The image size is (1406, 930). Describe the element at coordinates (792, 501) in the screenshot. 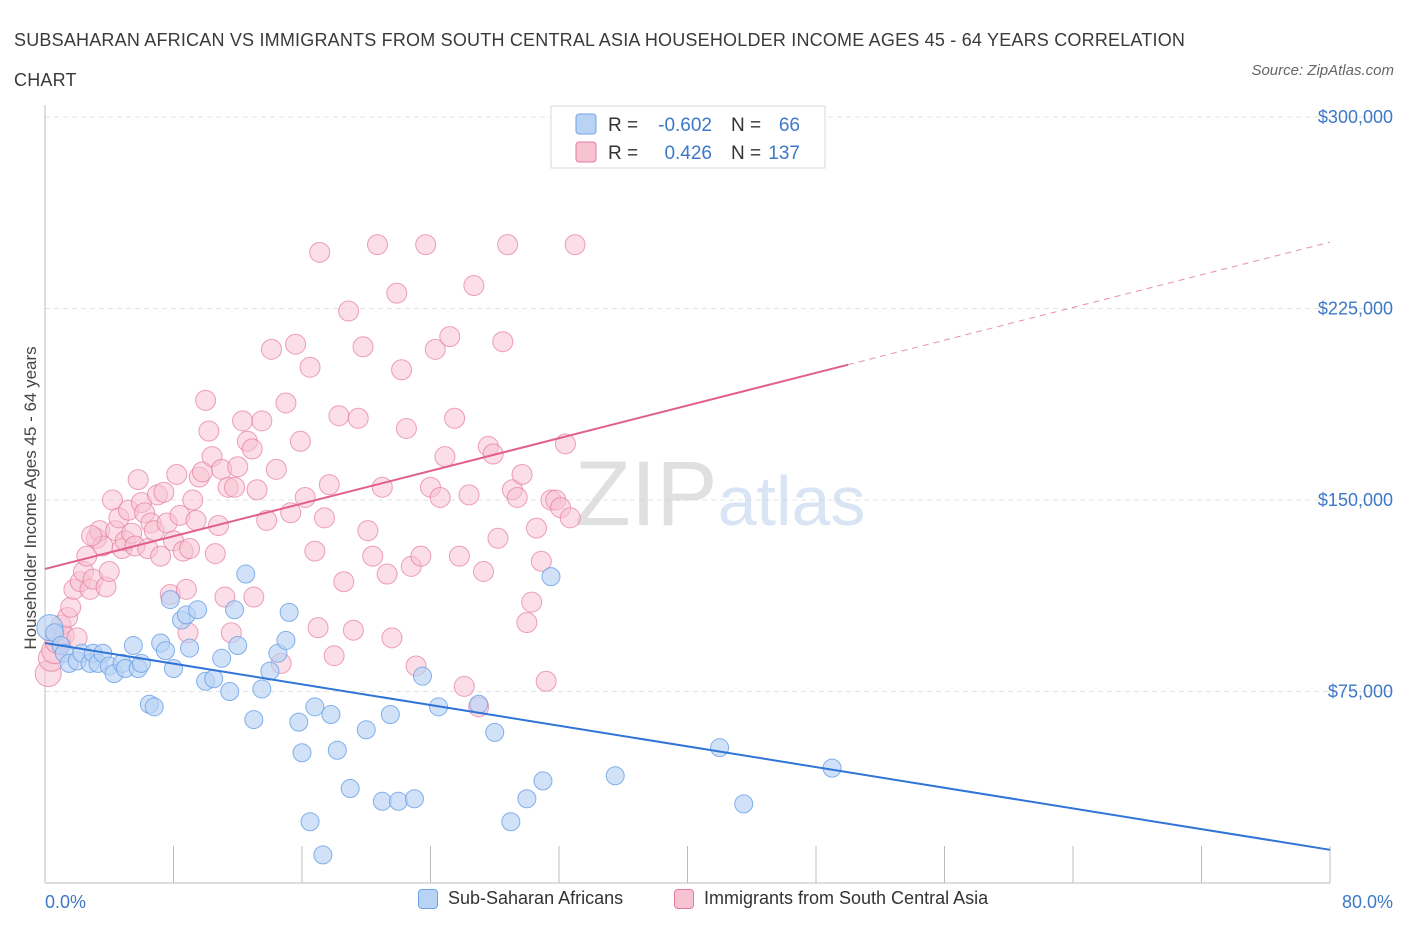

I see `watermark-atlas: atlas` at that location.